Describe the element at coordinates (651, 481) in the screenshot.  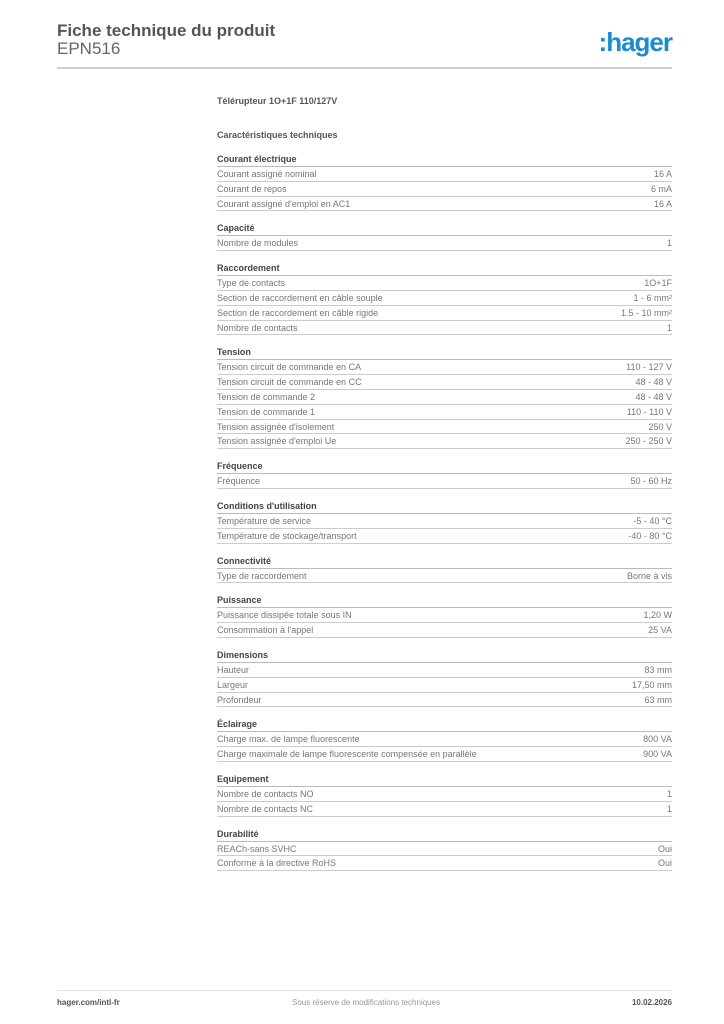
I see `spec-value: 50 - 60 Hz` at that location.